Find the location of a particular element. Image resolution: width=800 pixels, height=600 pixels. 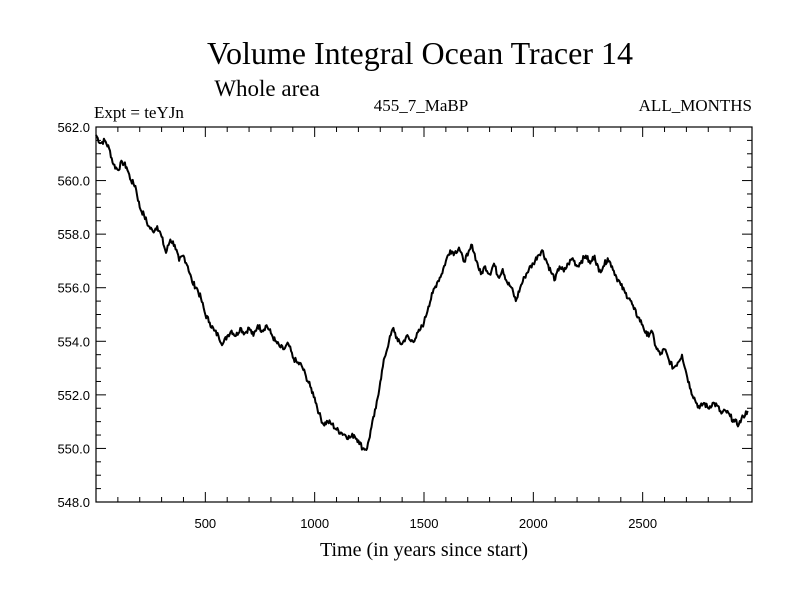

x-tick-label: 500 is located at coordinates (205, 523).